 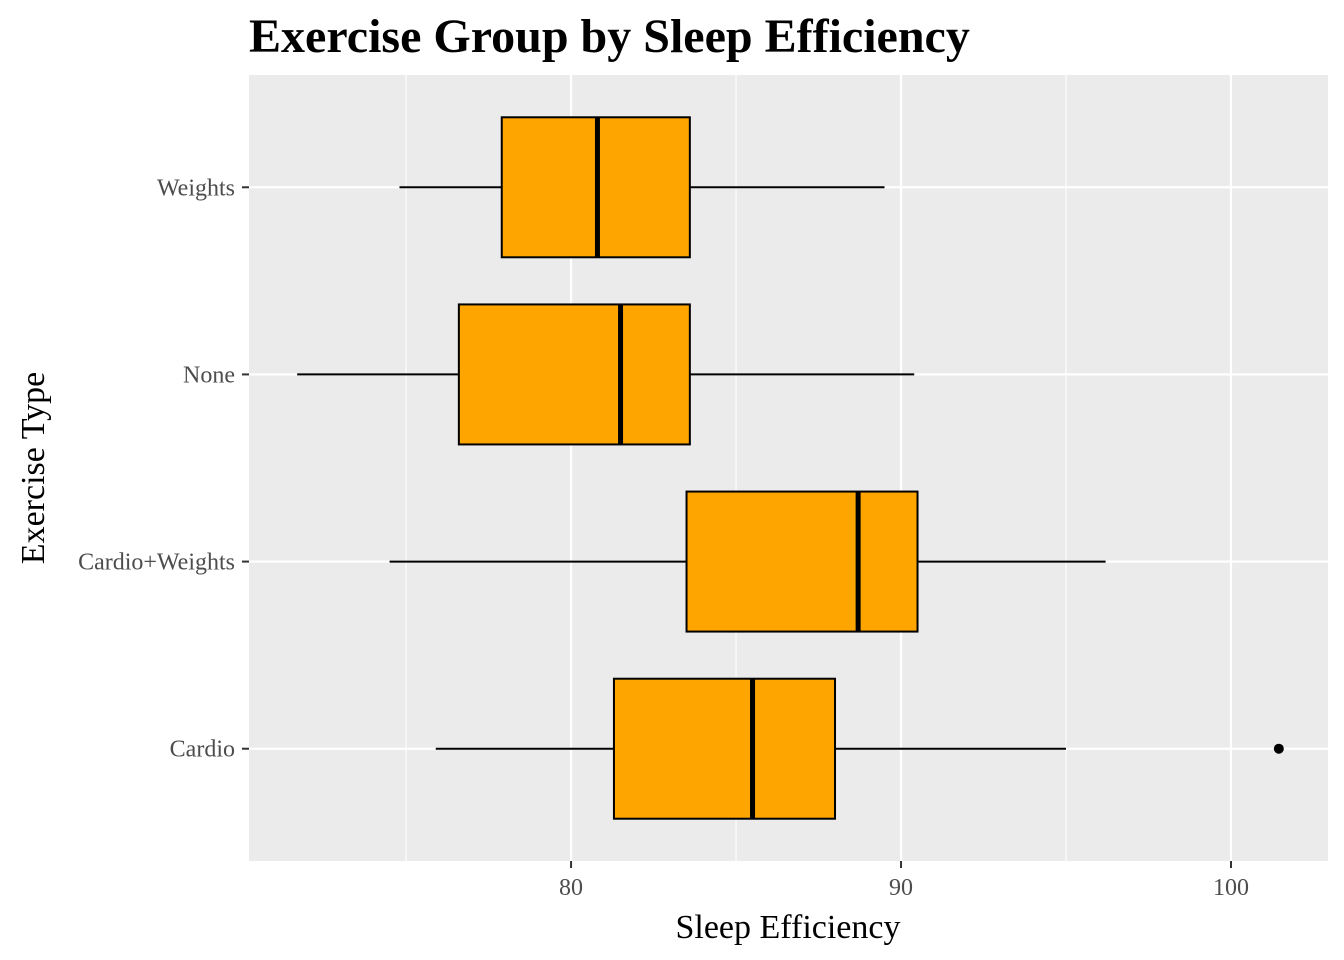 I want to click on y-tick-label: Cardio+Weights, so click(x=156, y=563).